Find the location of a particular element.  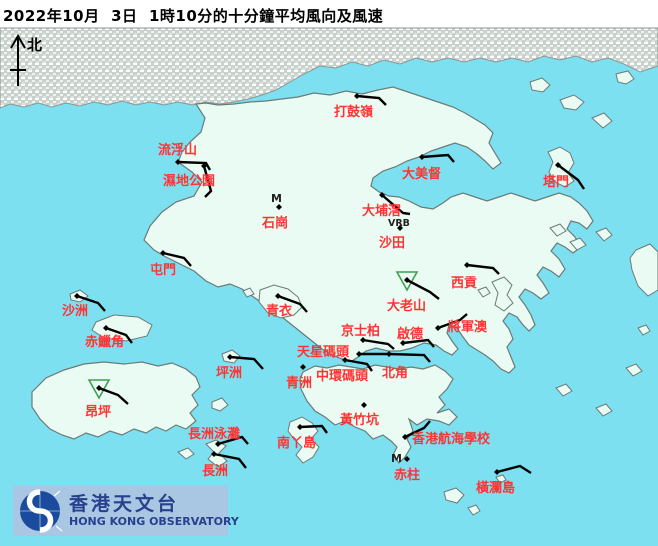

landmass-hk-island is located at coordinates (378, 414).